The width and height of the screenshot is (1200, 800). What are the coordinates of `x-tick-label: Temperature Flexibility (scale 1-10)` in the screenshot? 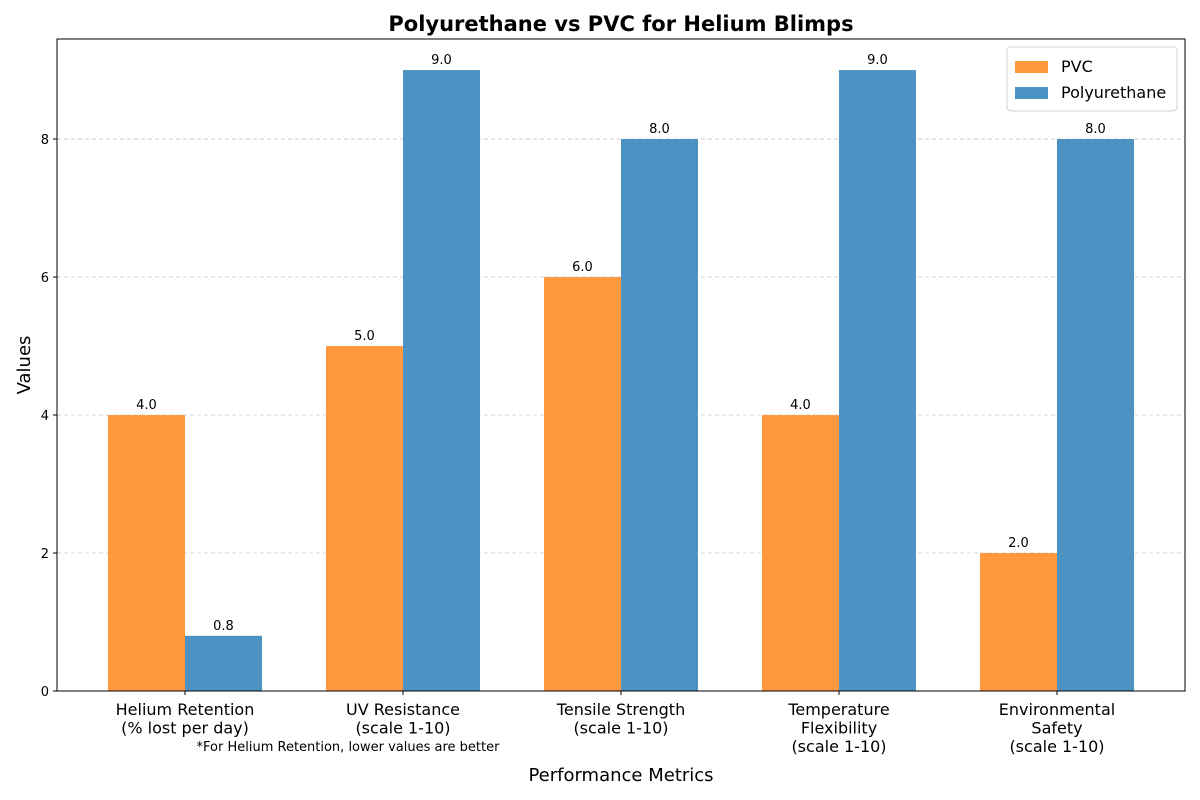 It's located at (838, 728).